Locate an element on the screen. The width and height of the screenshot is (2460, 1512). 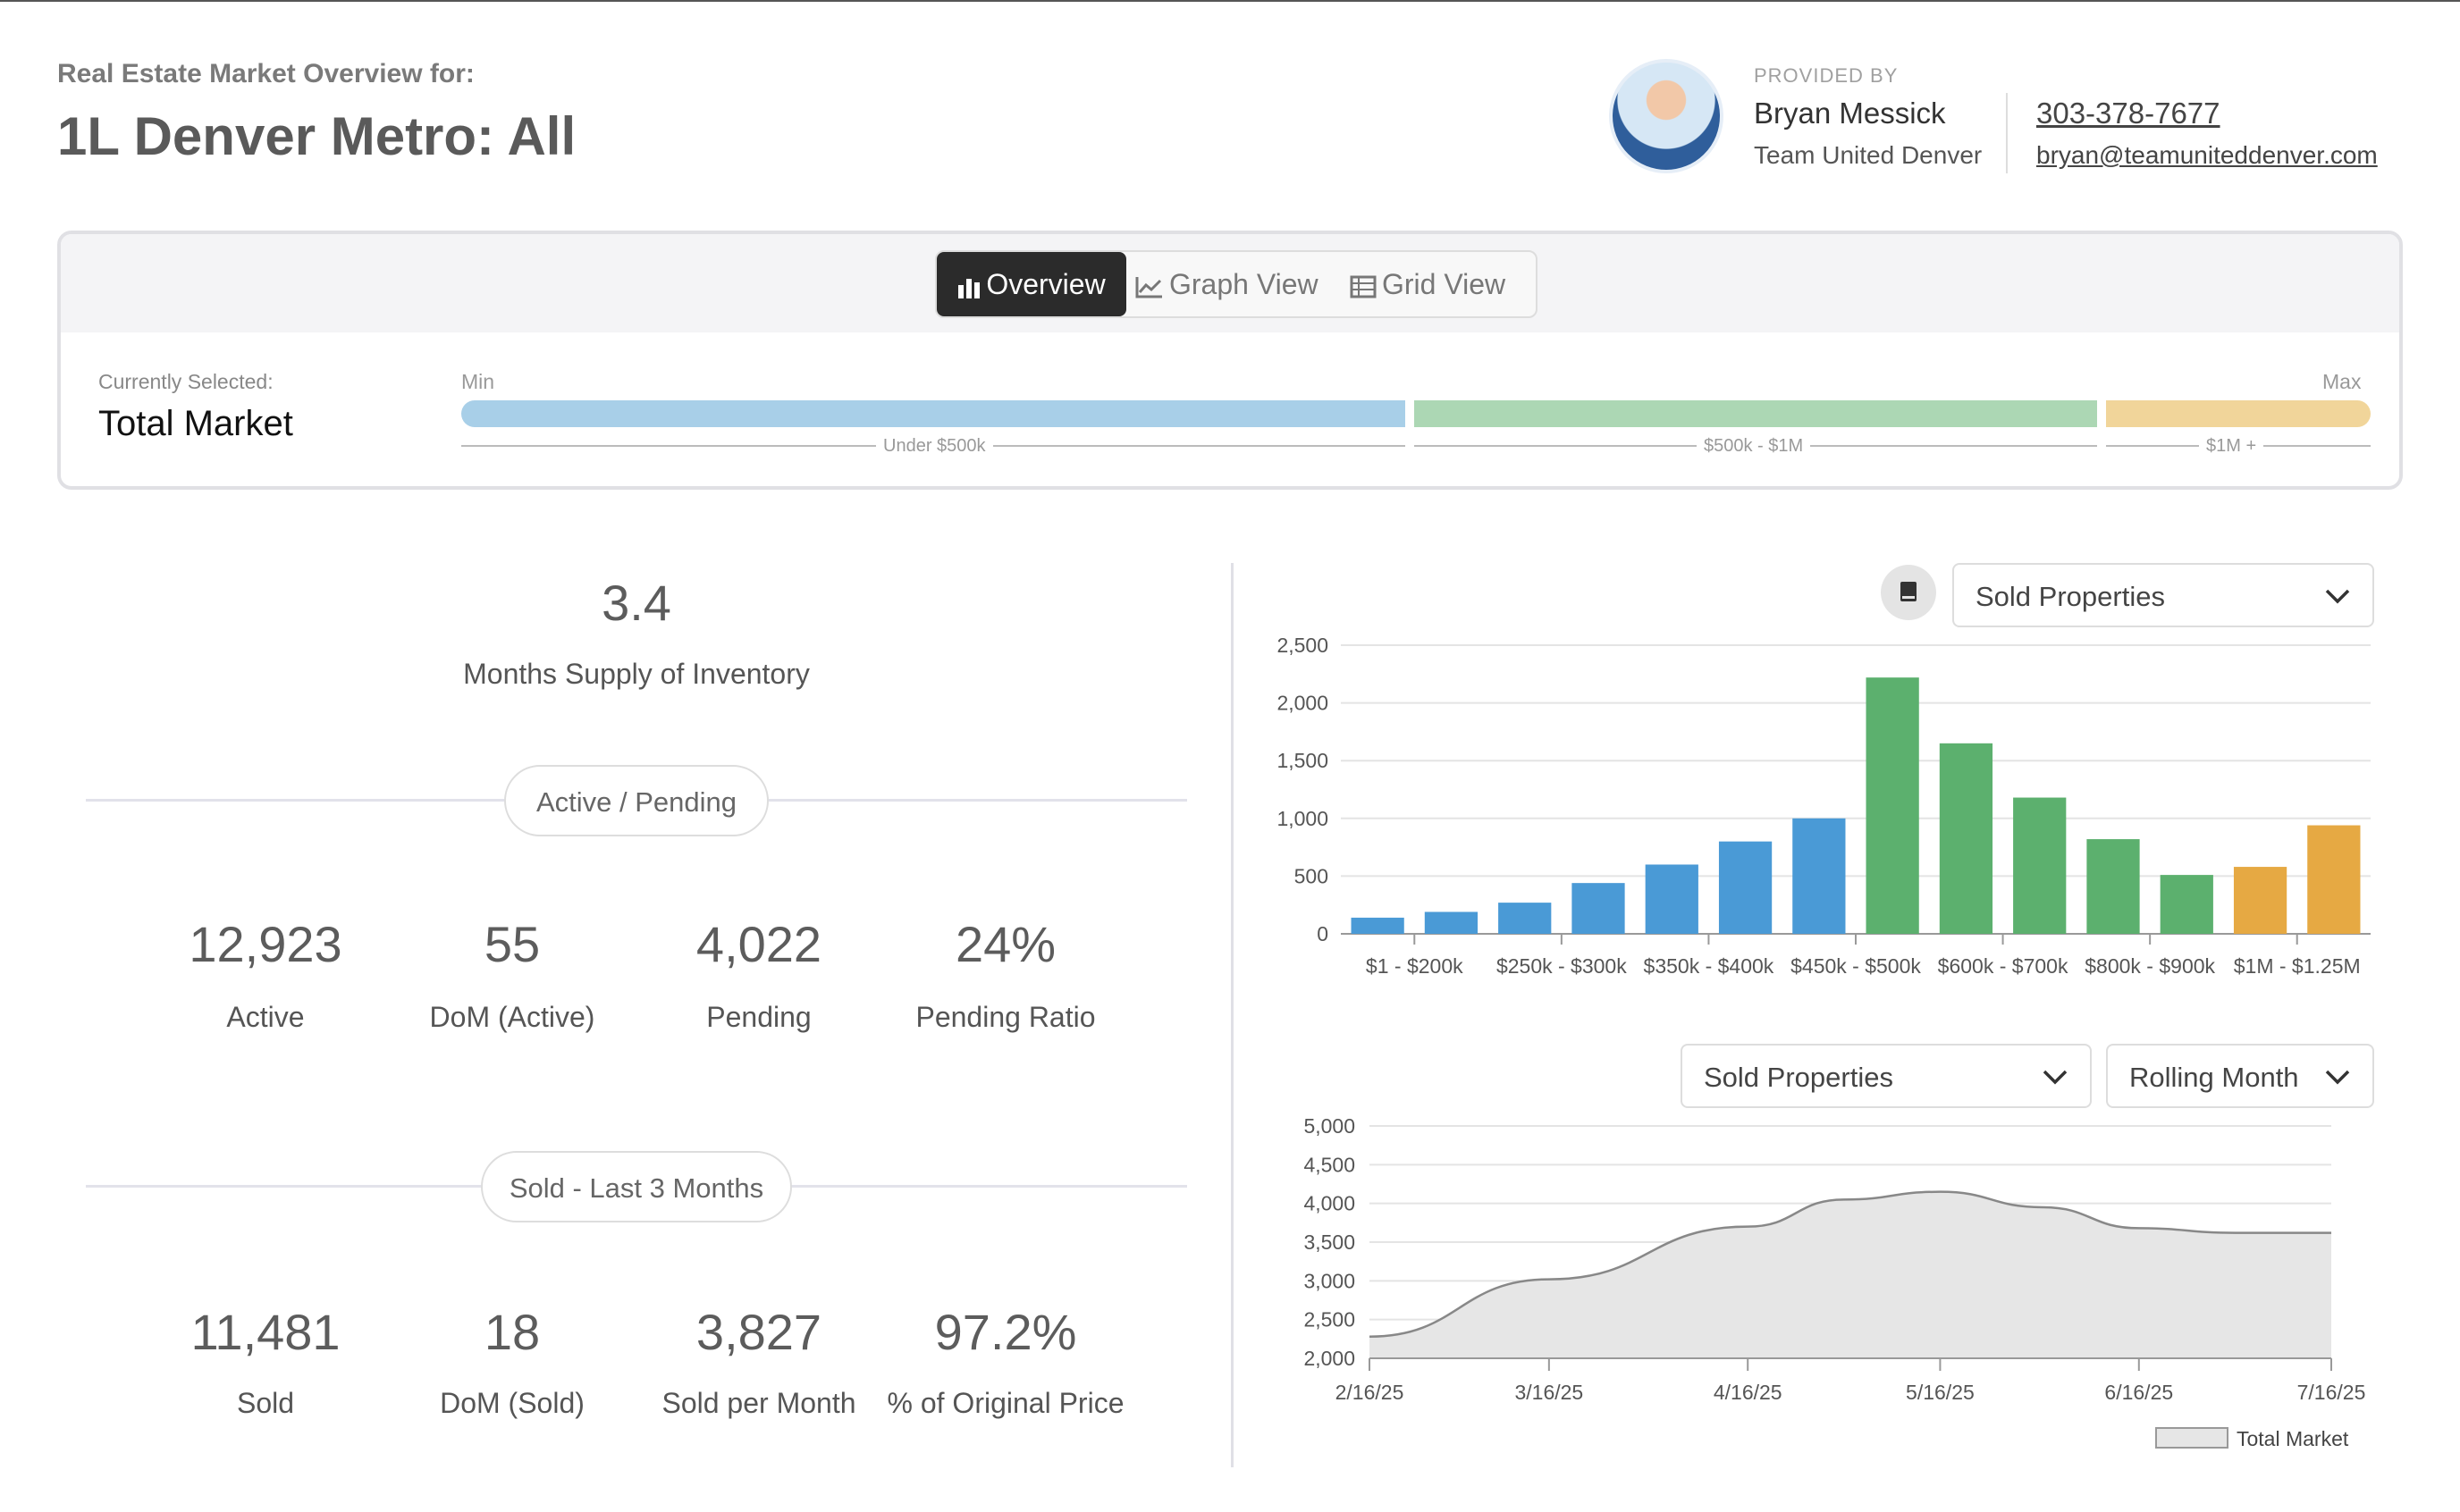
area-chart-y-tick-label: 3,000 is located at coordinates (1329, 1280).